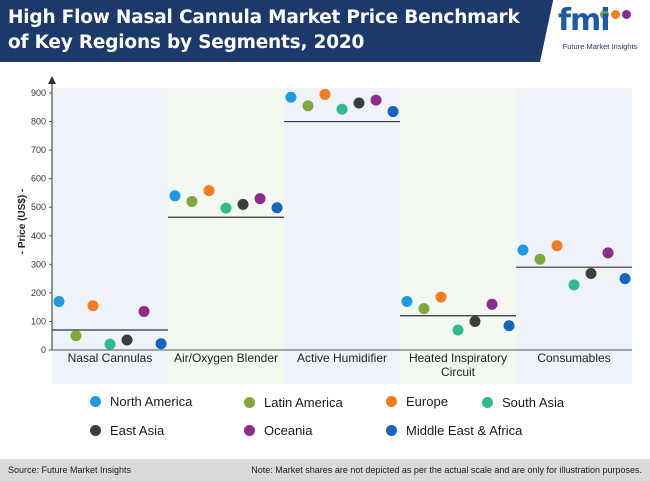 This screenshot has height=481, width=650. What do you see at coordinates (38, 122) in the screenshot?
I see `y-tick-label: 800` at bounding box center [38, 122].